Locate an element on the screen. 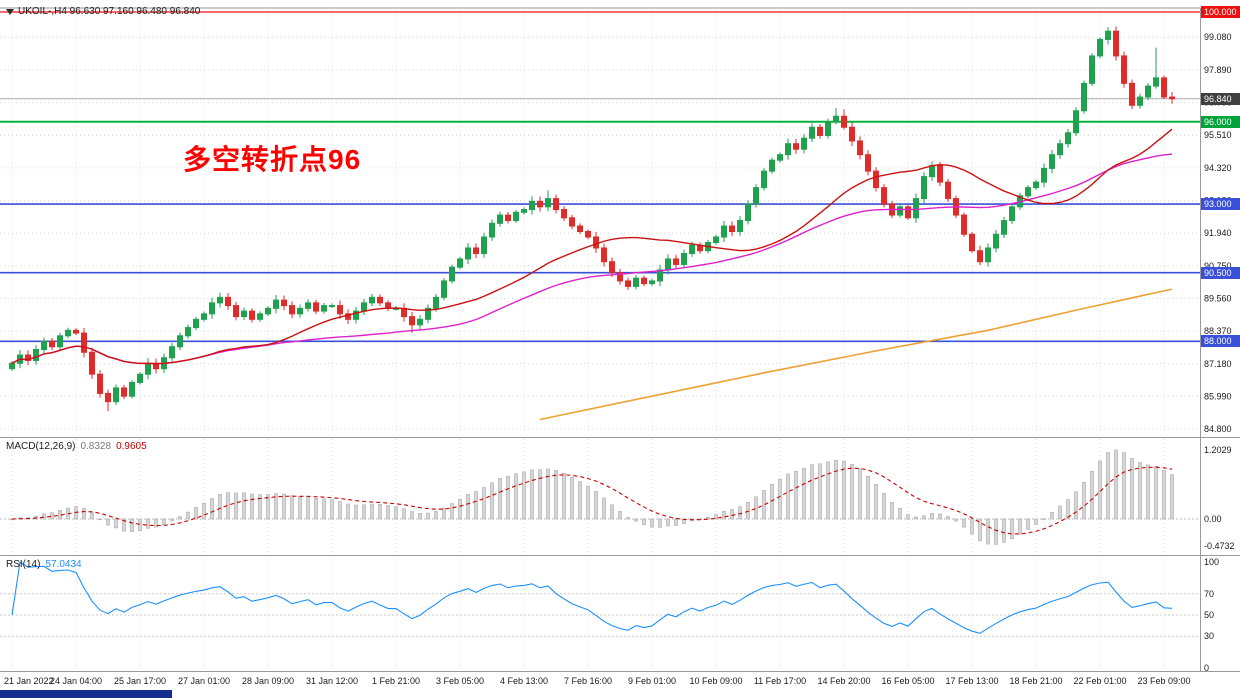 The height and width of the screenshot is (698, 1240). price-axis-label: 85.990 is located at coordinates (1218, 396).